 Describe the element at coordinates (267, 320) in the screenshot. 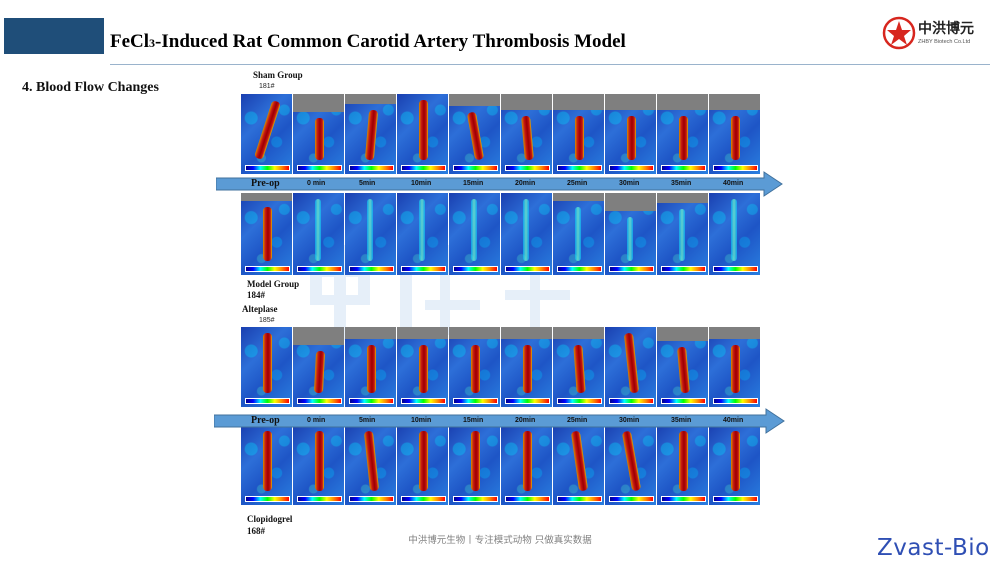

I see `alteplase-group-id: 185#` at that location.